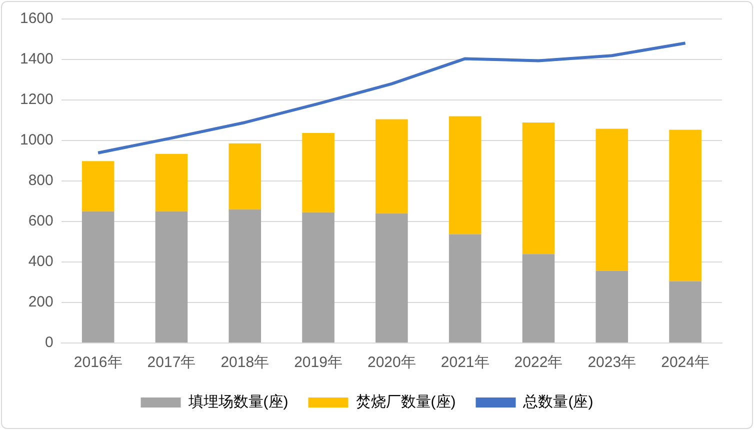  Describe the element at coordinates (41, 221) in the screenshot. I see `y-tick-label: 600` at that location.